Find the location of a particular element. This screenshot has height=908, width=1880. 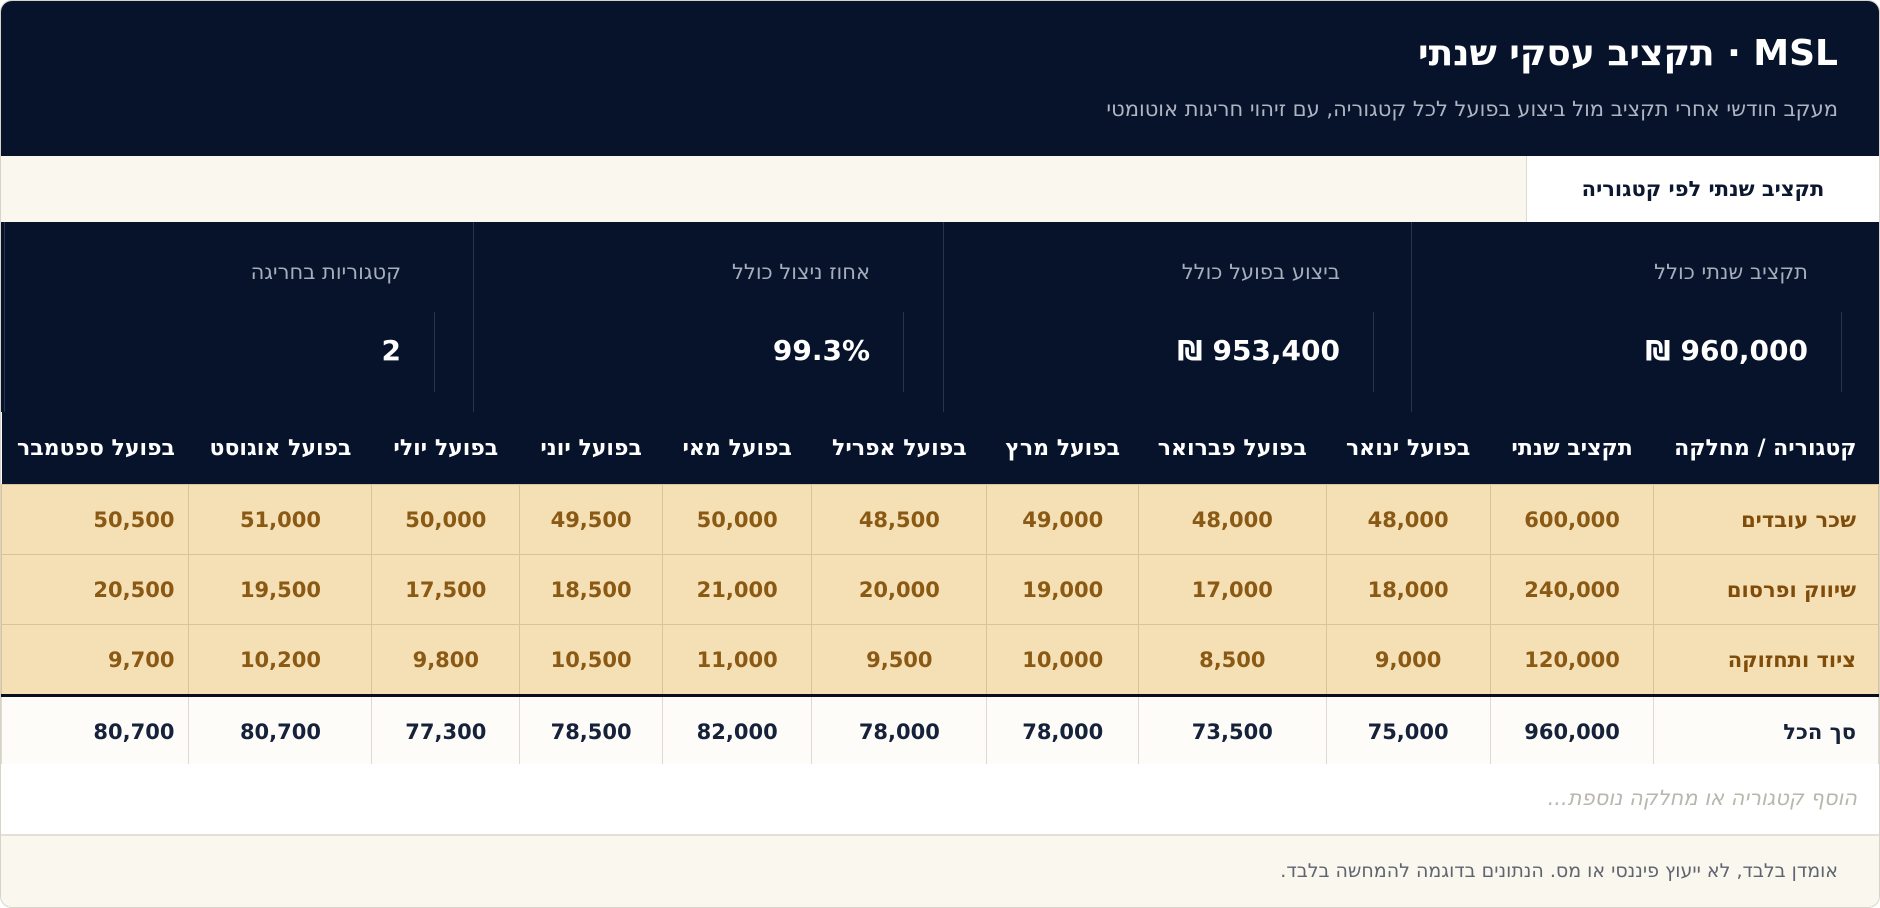

tab-annual-budget: תקציב שנתי לפי קטגוריה is located at coordinates (1702, 189).